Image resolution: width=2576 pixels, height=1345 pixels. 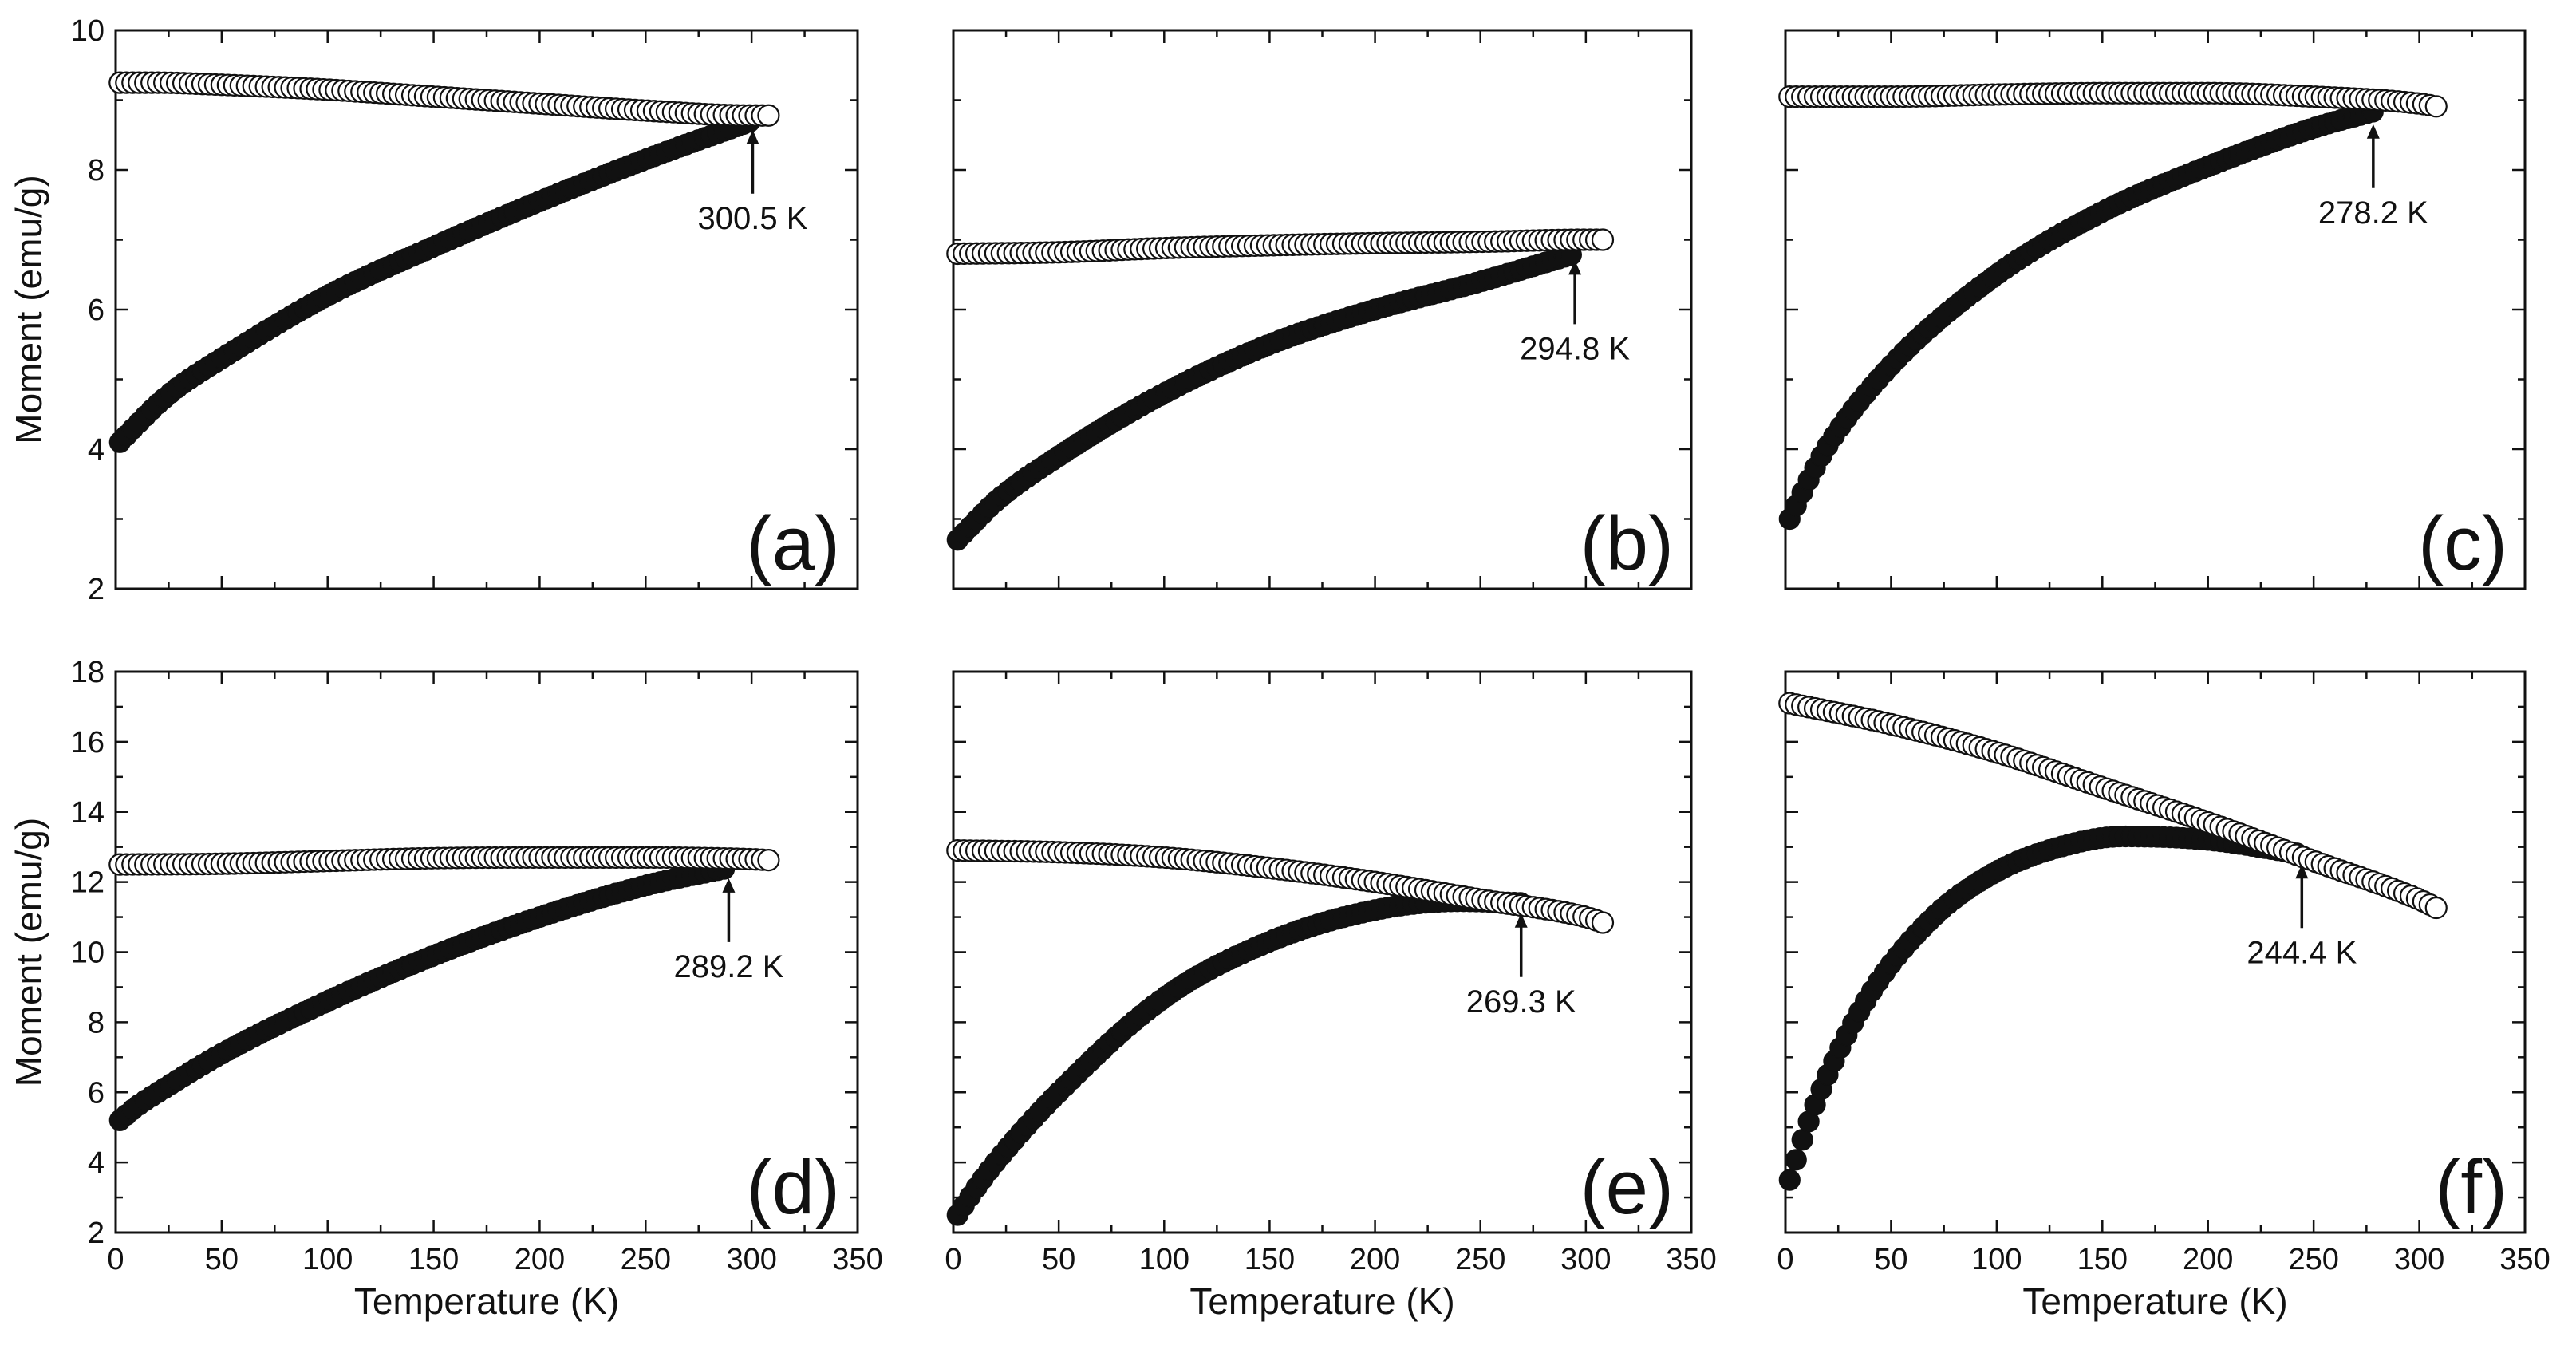 What do you see at coordinates (793, 543) in the screenshot?
I see `panel-label: (a)` at bounding box center [793, 543].